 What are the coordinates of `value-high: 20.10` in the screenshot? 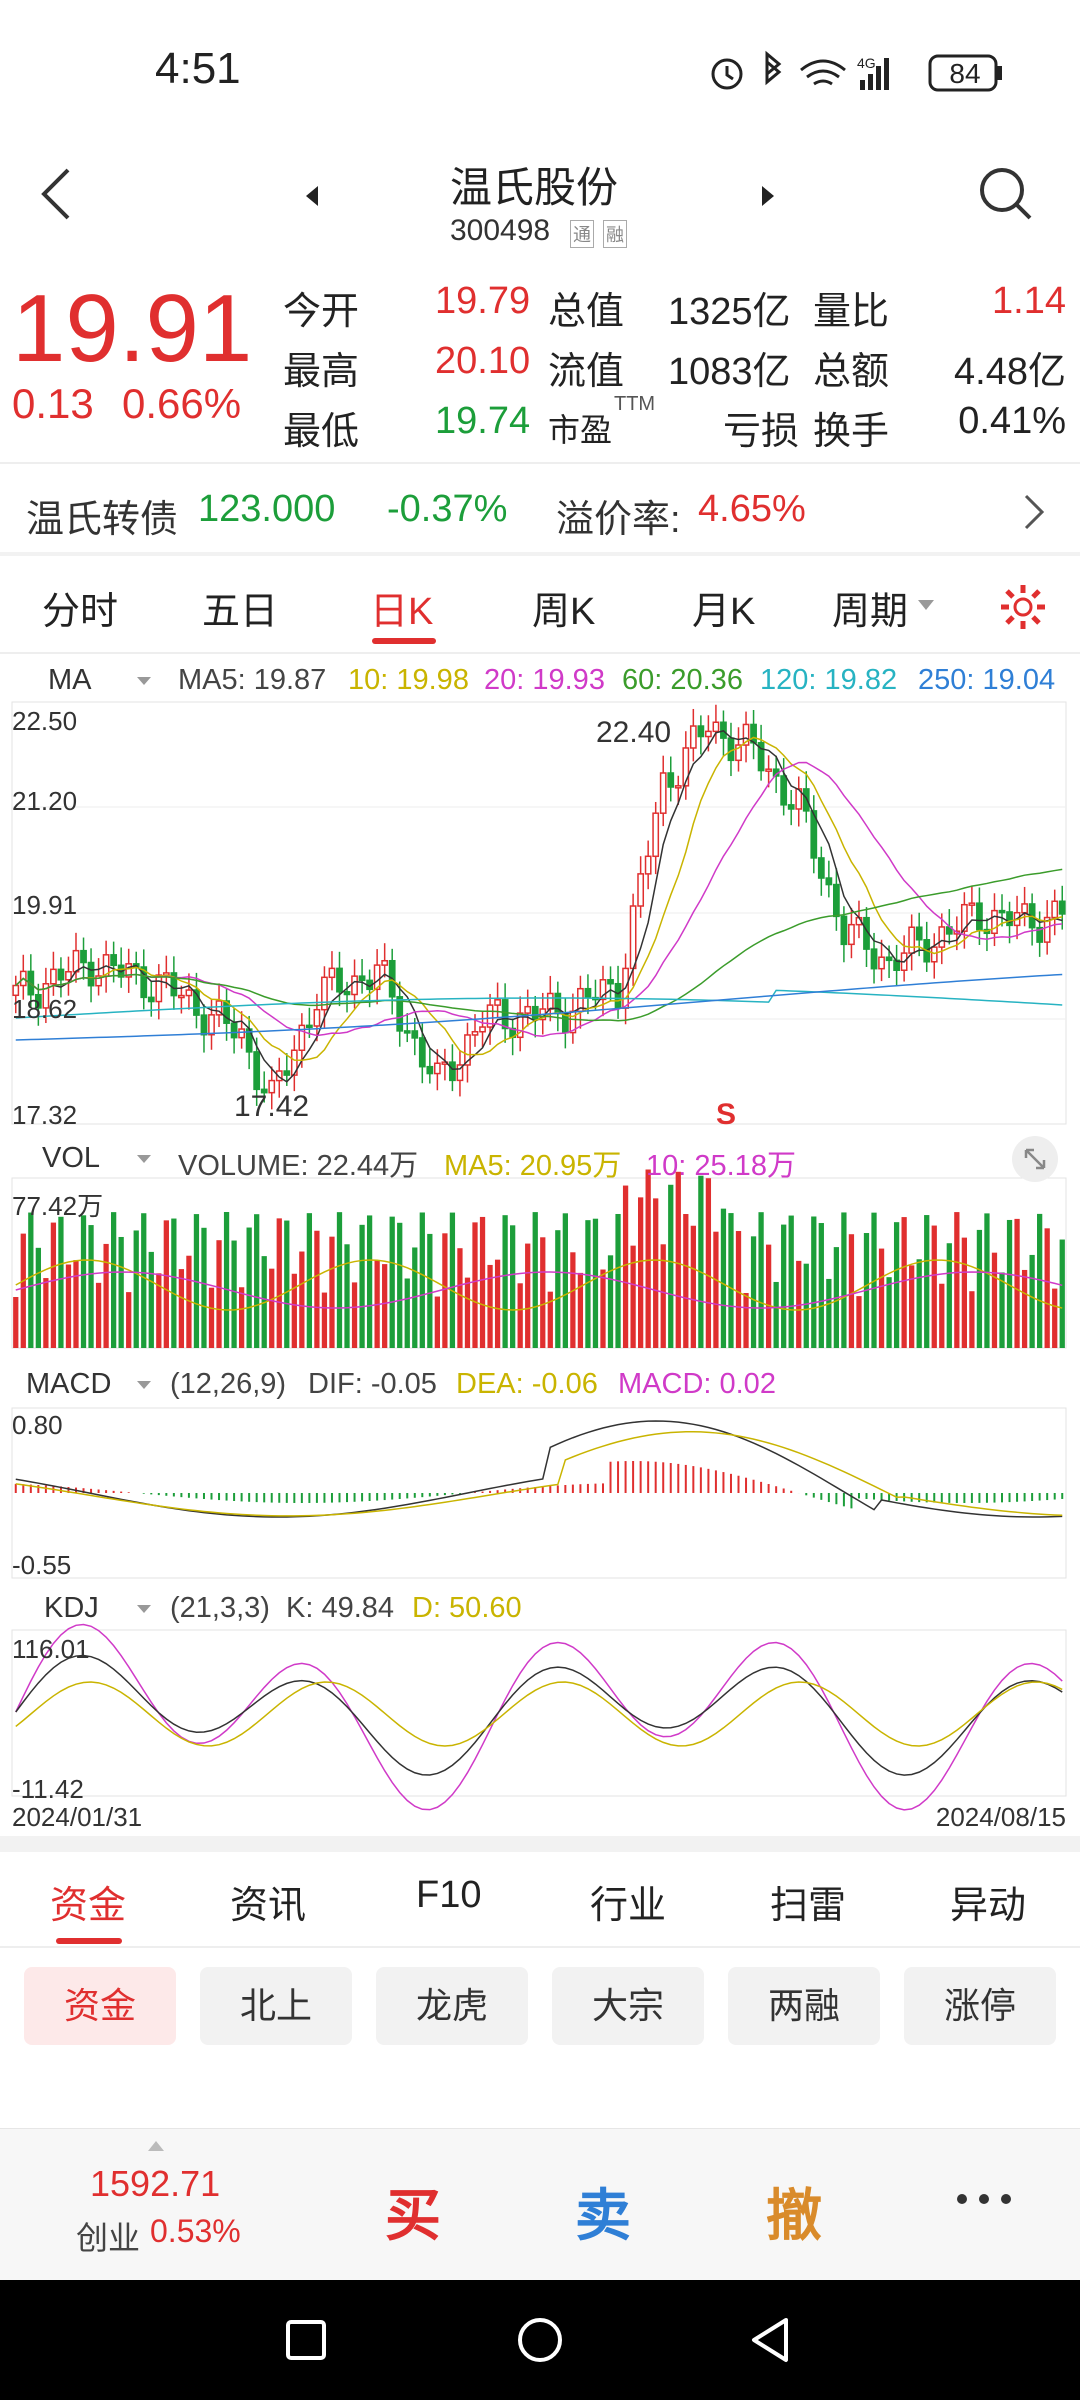 It's located at (483, 361).